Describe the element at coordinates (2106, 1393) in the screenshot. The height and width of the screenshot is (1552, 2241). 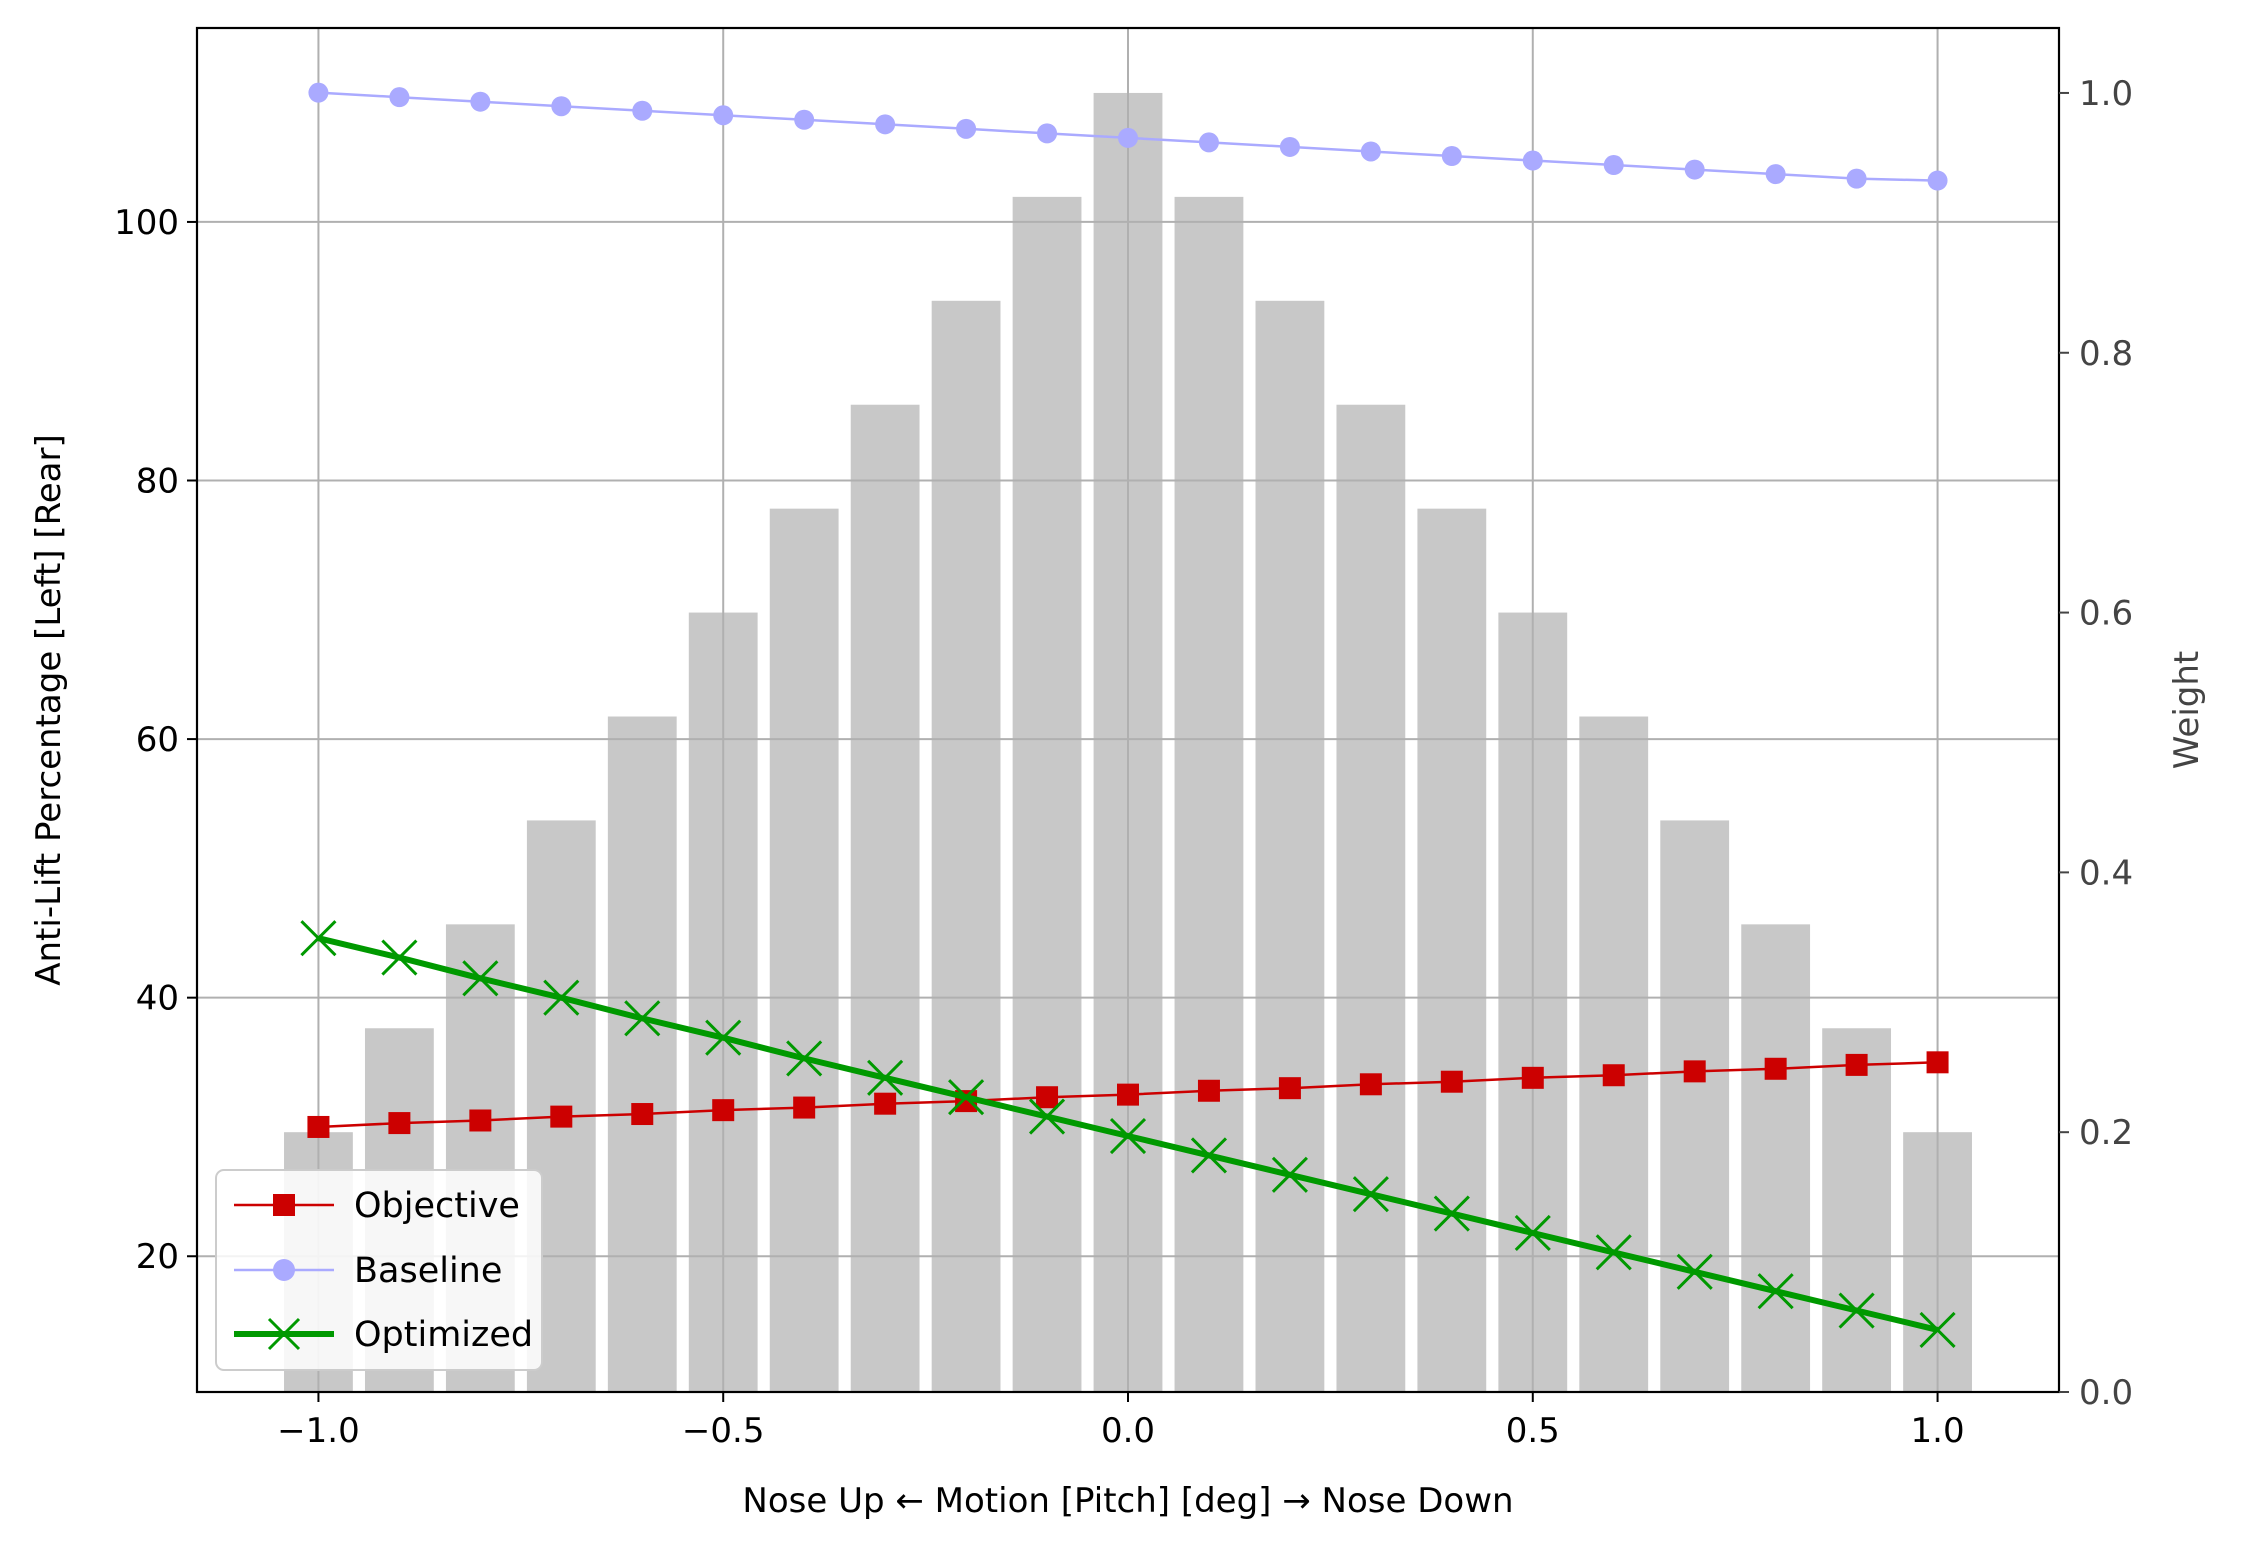
I see `y-right-tick-label: 0.0` at that location.